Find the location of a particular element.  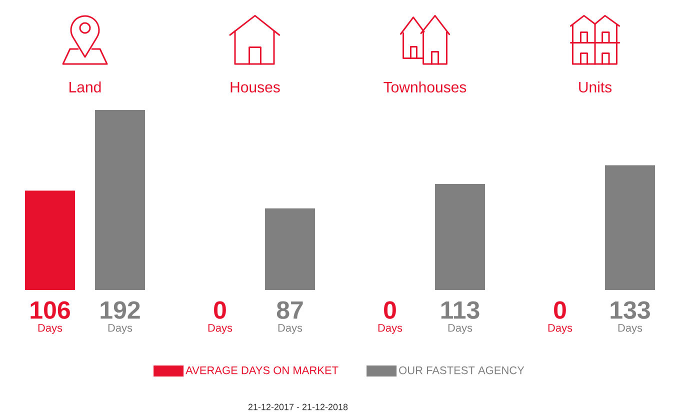

x-tick-label: Townhouses is located at coordinates (425, 86).